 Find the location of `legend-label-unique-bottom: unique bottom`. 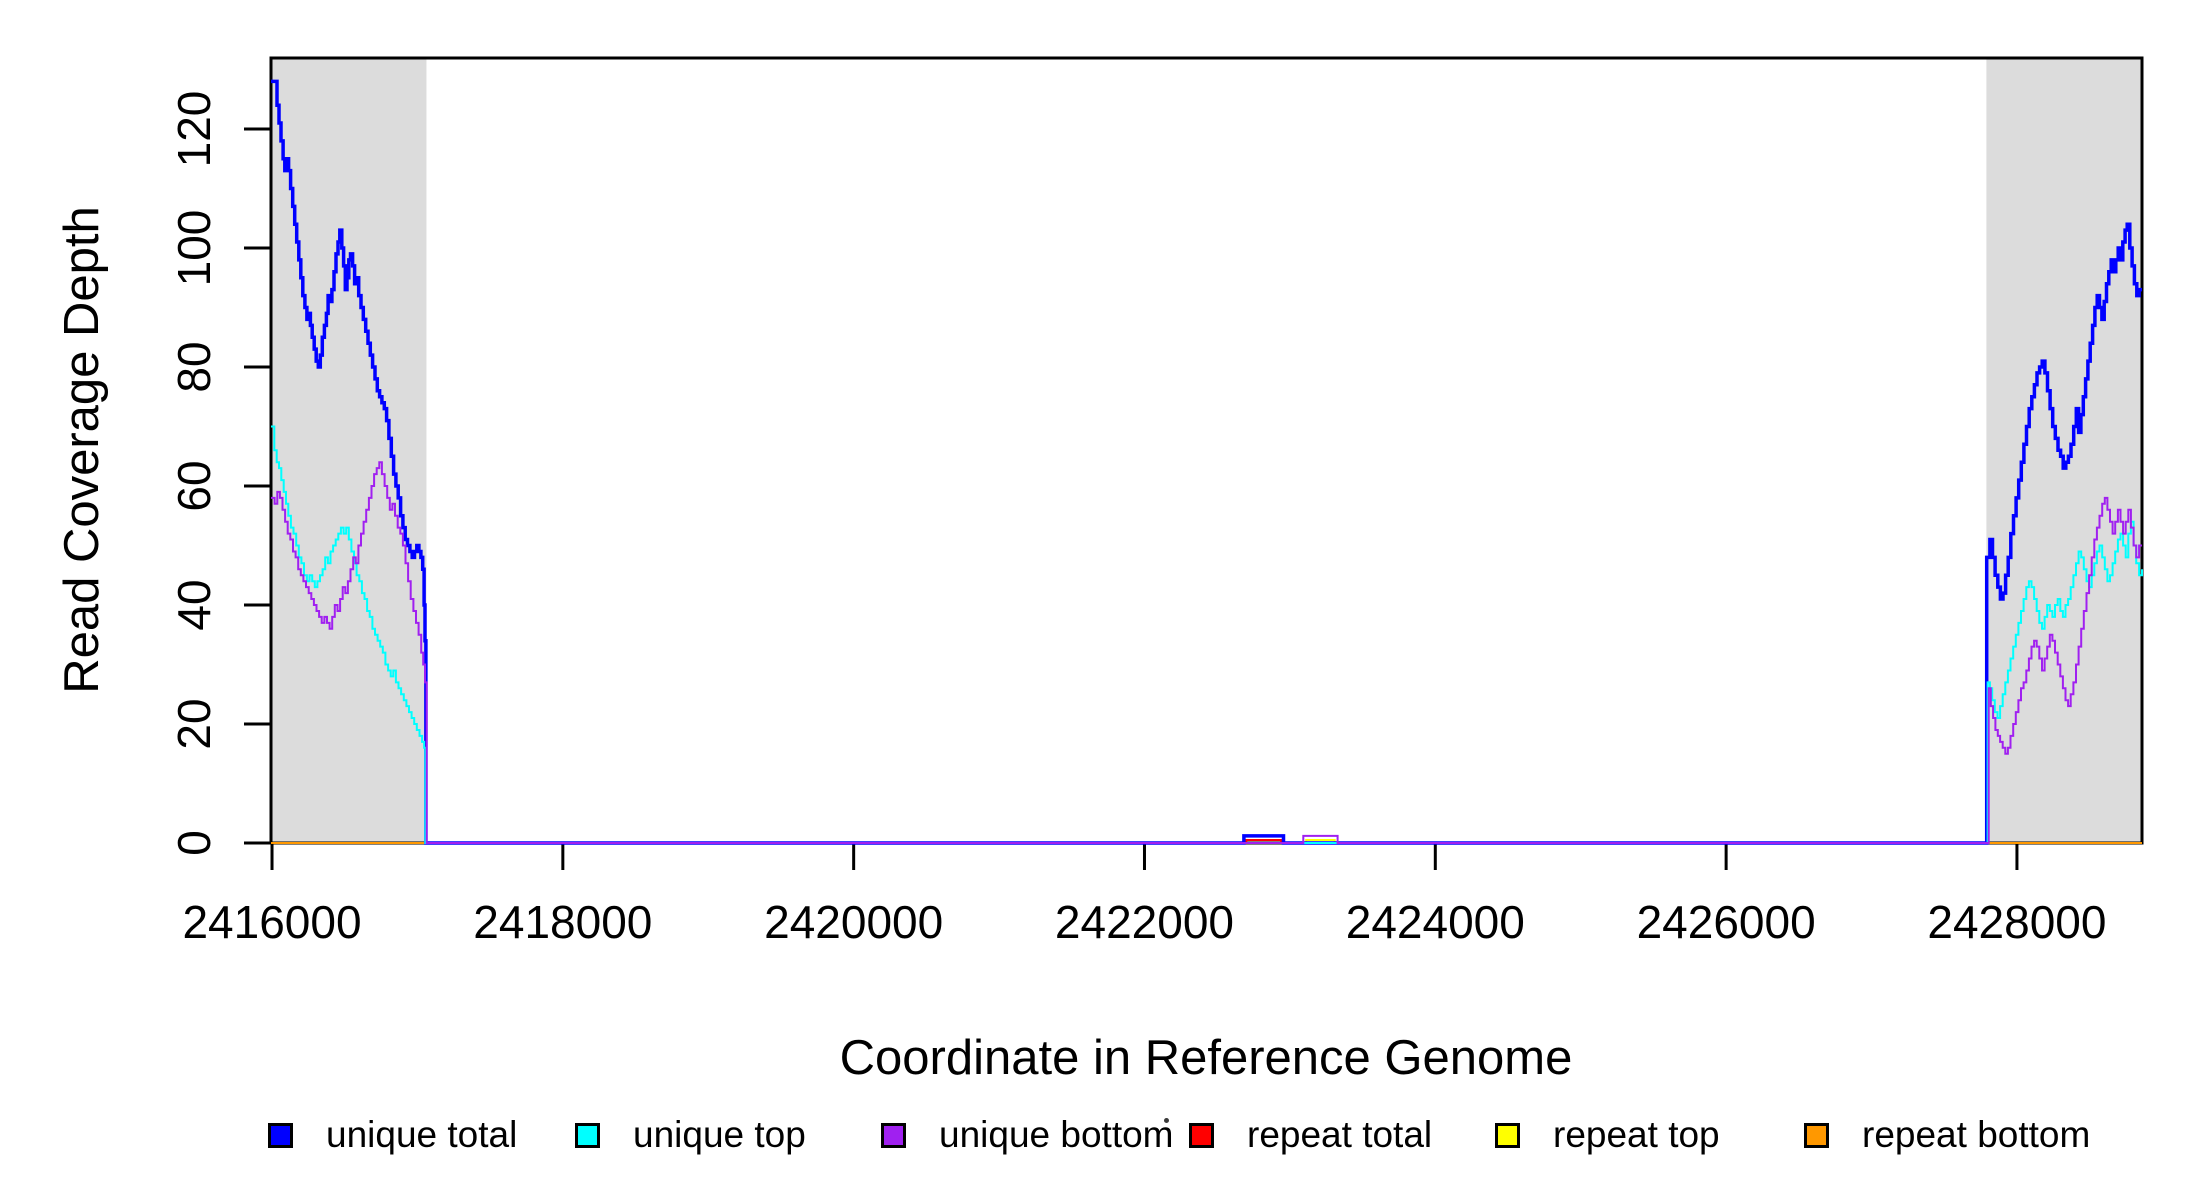

legend-label-unique-bottom: unique bottom is located at coordinates (1056, 1134).